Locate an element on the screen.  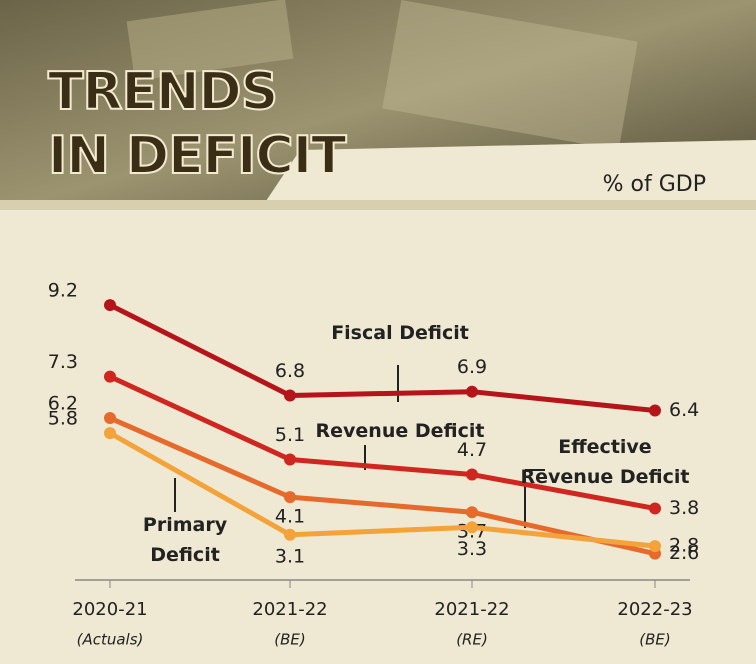
series-label: Effective Revenue Deficit is located at coordinates (605, 462).